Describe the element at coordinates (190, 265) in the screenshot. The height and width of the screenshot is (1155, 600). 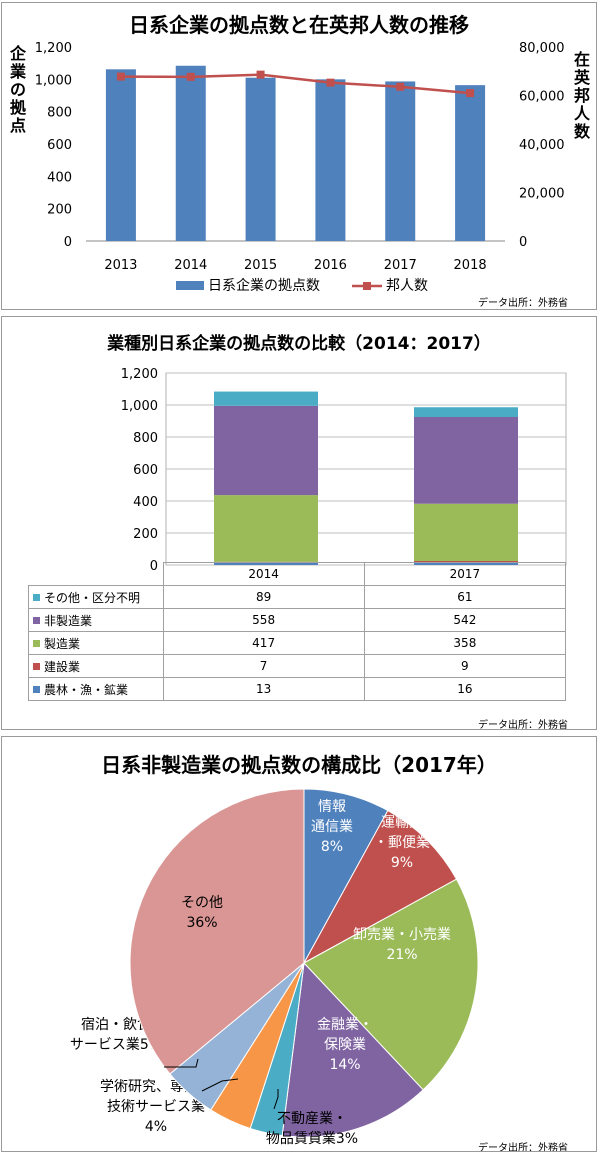
I see `chart1-x-tick-label: 2014` at that location.